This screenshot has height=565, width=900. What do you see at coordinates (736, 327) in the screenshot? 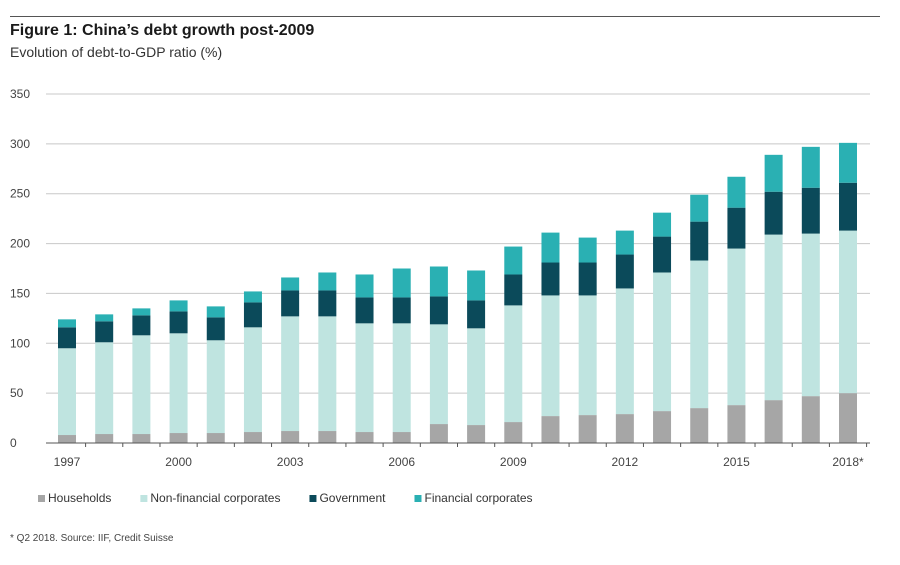
I see `bar-non-financial-corporates-2015` at bounding box center [736, 327].